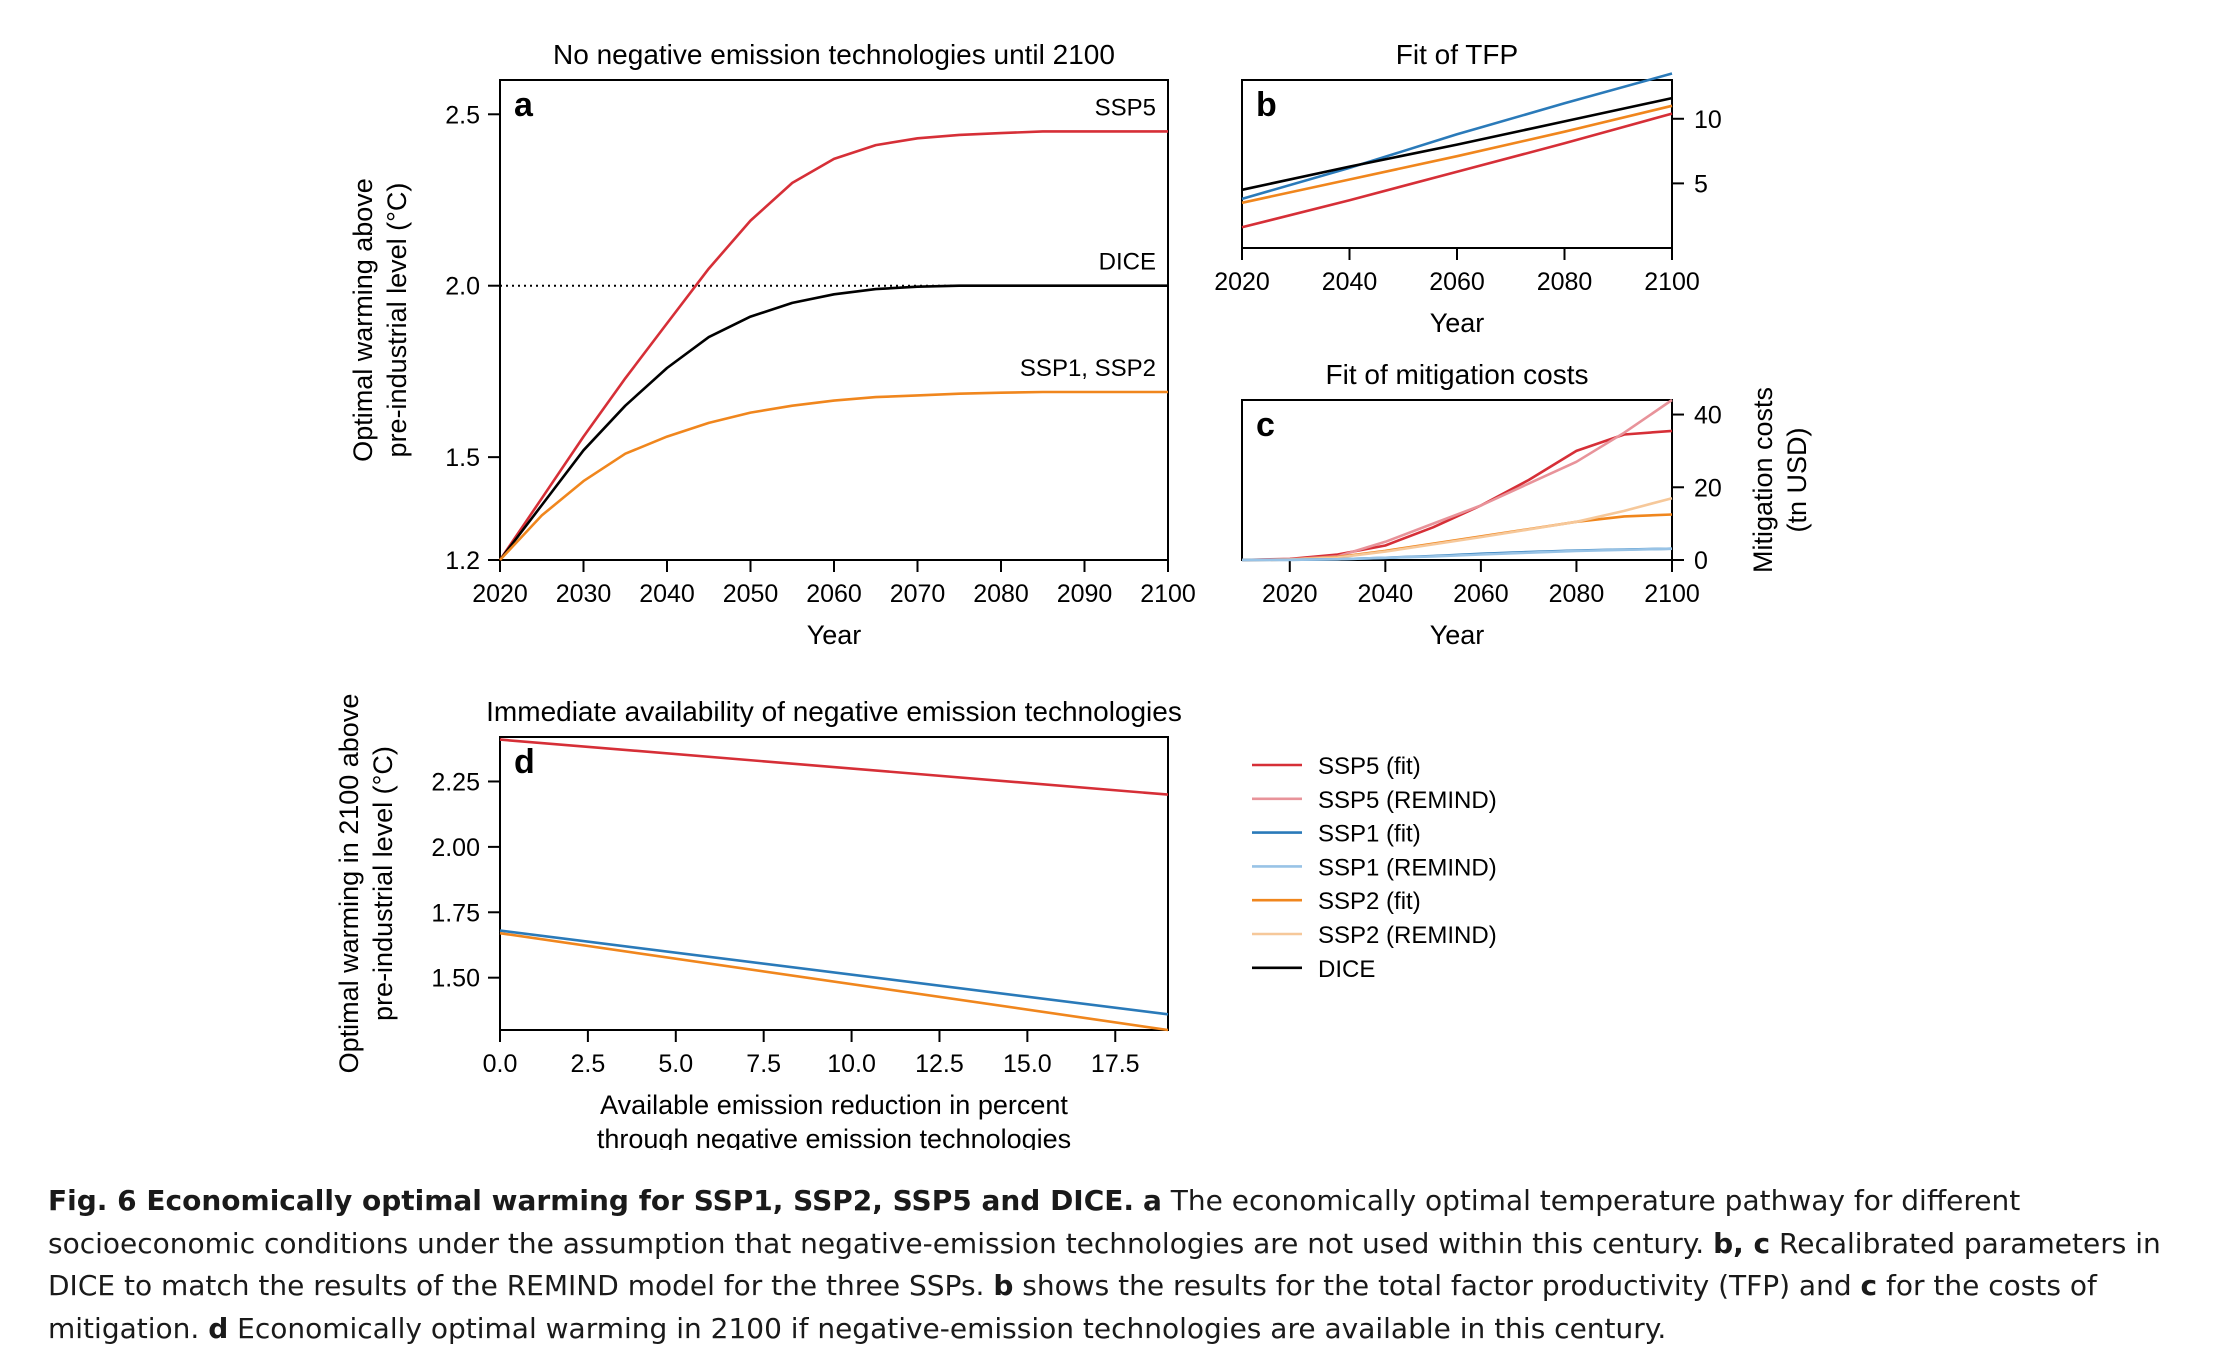  What do you see at coordinates (1565, 282) in the screenshot?
I see `panel-b-xtick-label: 2080` at bounding box center [1565, 282].